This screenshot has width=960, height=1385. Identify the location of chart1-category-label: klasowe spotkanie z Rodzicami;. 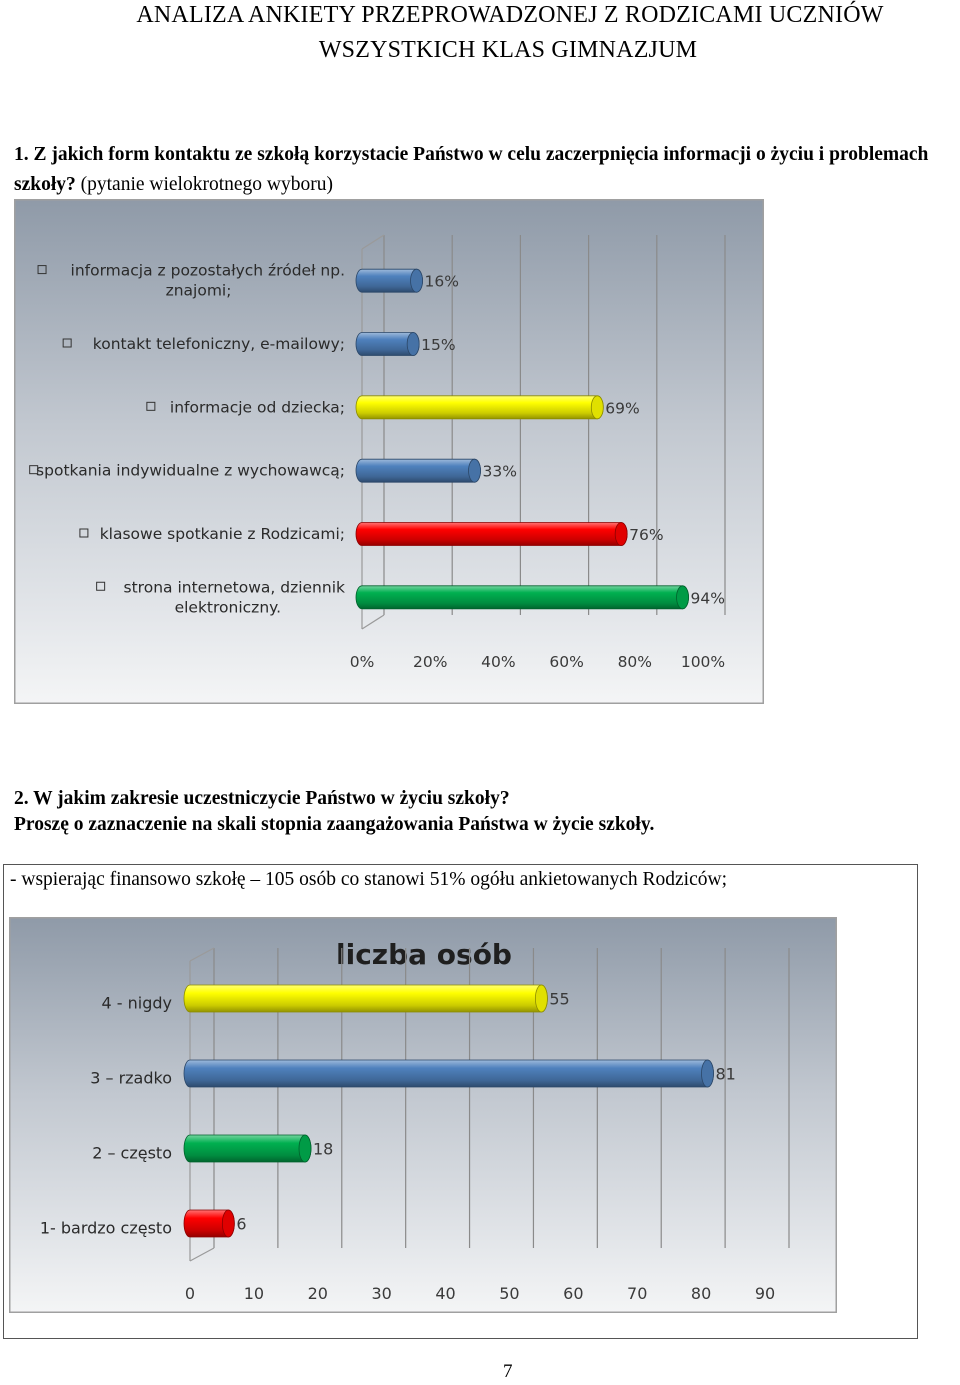
(222, 534).